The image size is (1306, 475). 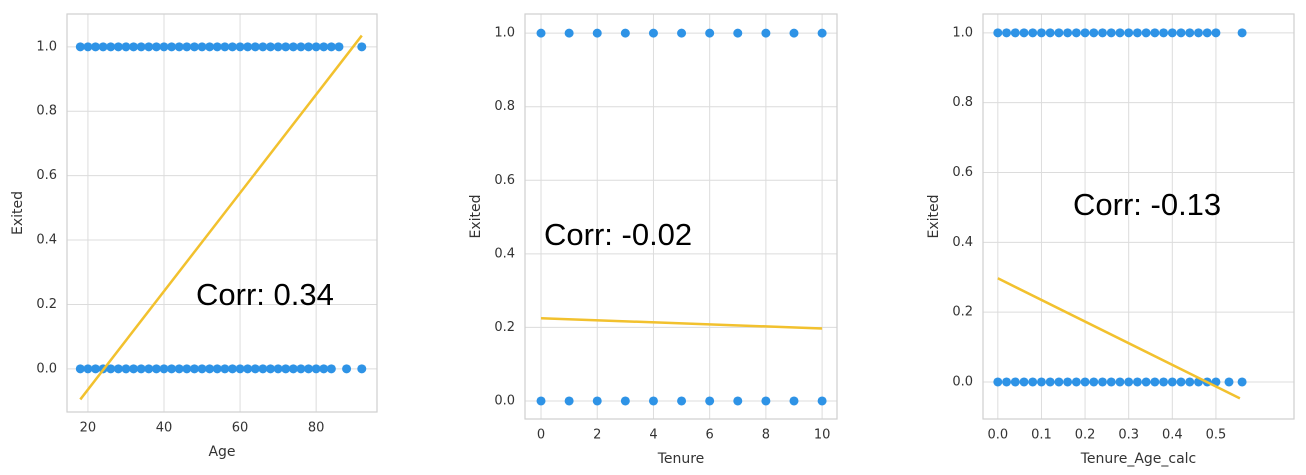 I want to click on x-tick-label: 0.4, so click(x=1172, y=435).